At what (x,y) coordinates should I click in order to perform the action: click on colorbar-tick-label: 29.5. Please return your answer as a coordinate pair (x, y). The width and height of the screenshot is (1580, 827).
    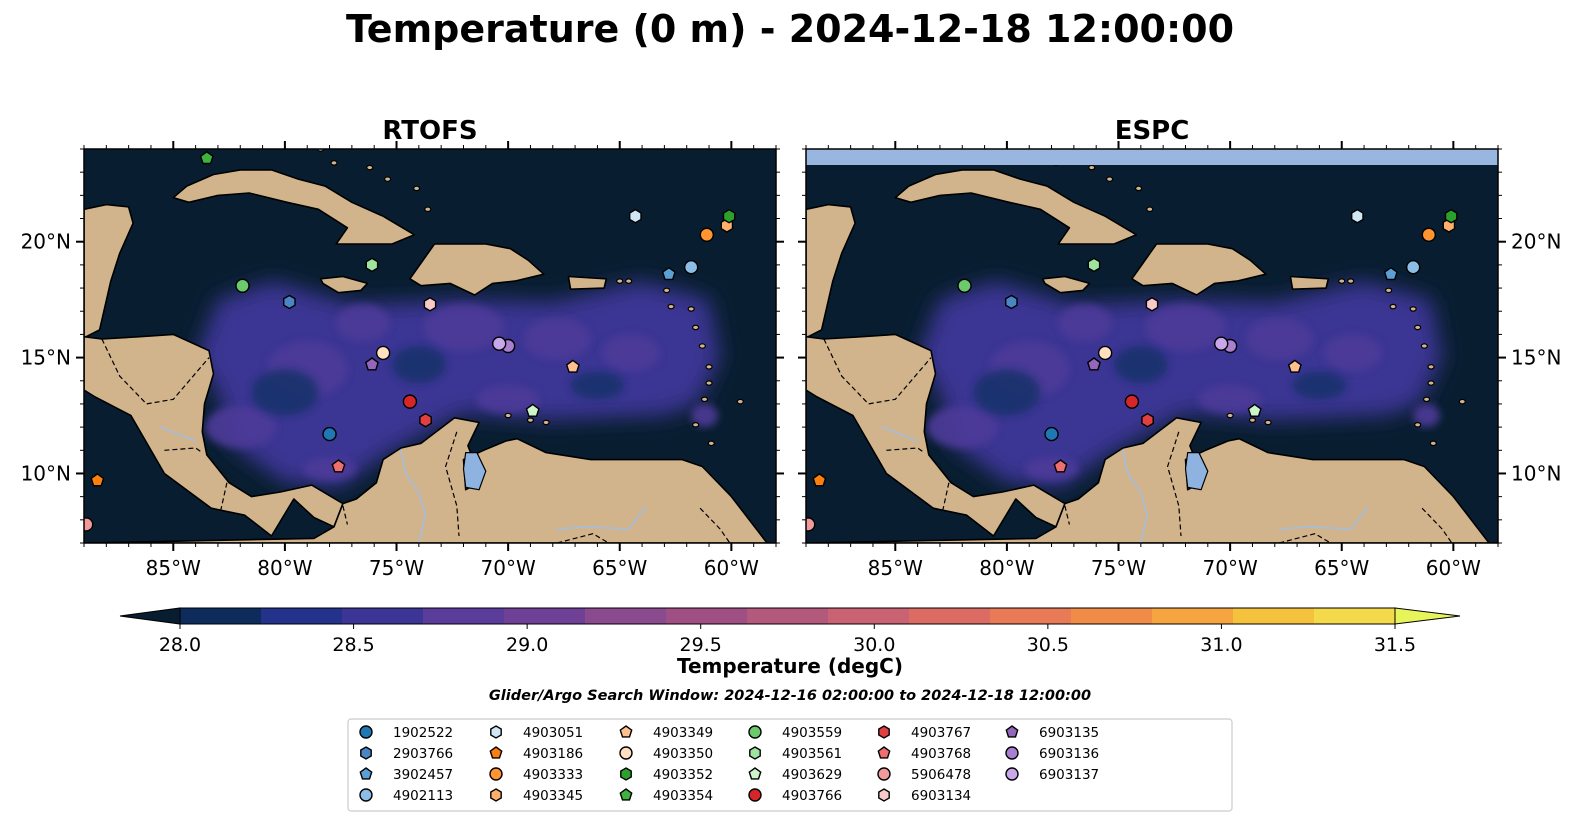
    Looking at the image, I should click on (701, 645).